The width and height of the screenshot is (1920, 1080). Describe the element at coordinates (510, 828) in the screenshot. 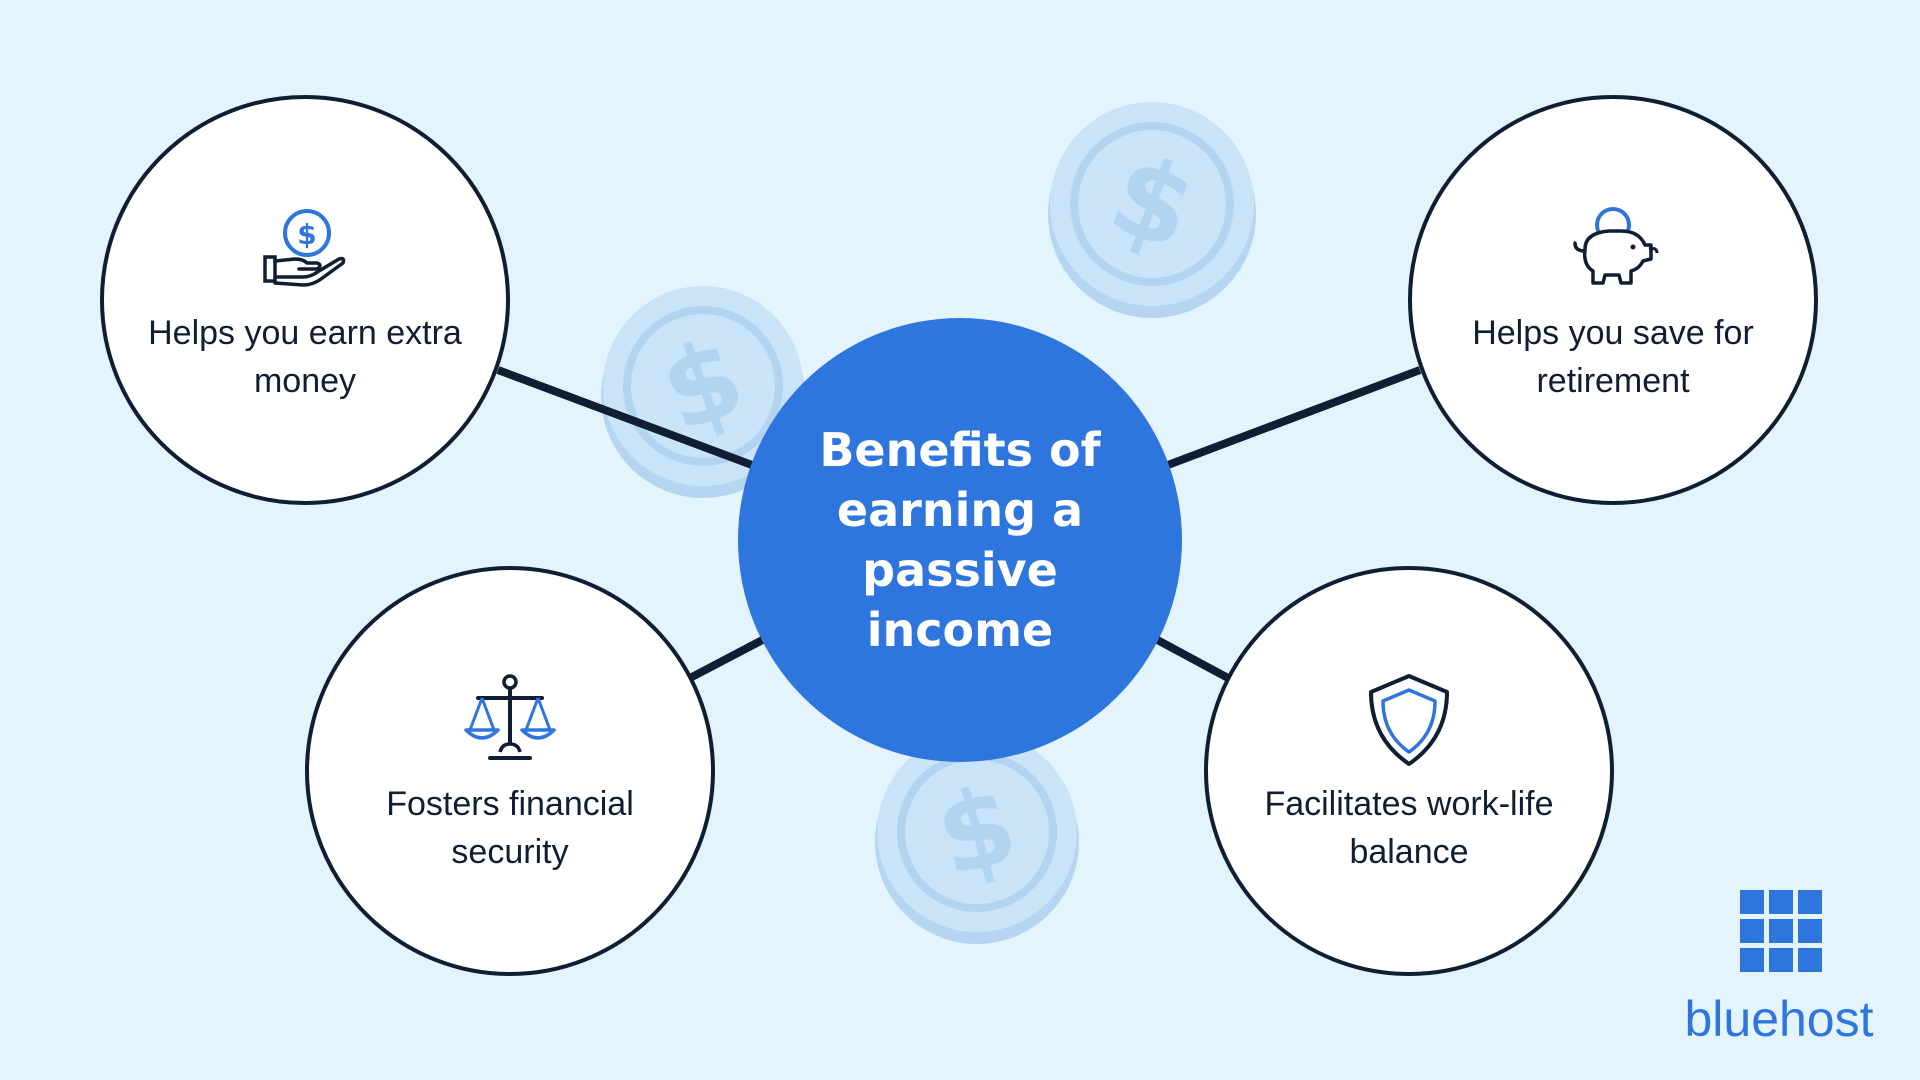

I see `benefit-label: Fosters financial security` at that location.